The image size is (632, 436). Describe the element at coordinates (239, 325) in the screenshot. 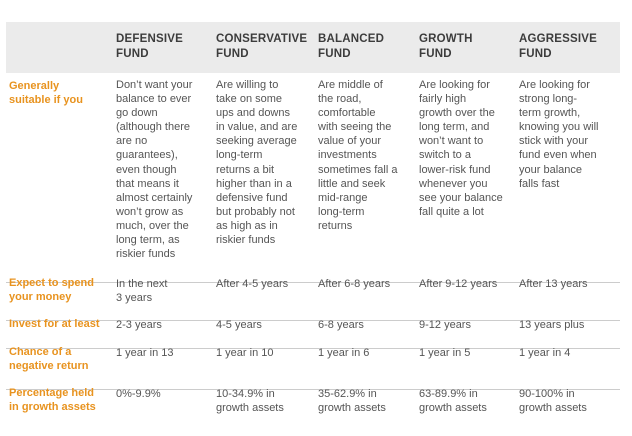

I see `cell-conservative-invest: 4-5 years` at that location.